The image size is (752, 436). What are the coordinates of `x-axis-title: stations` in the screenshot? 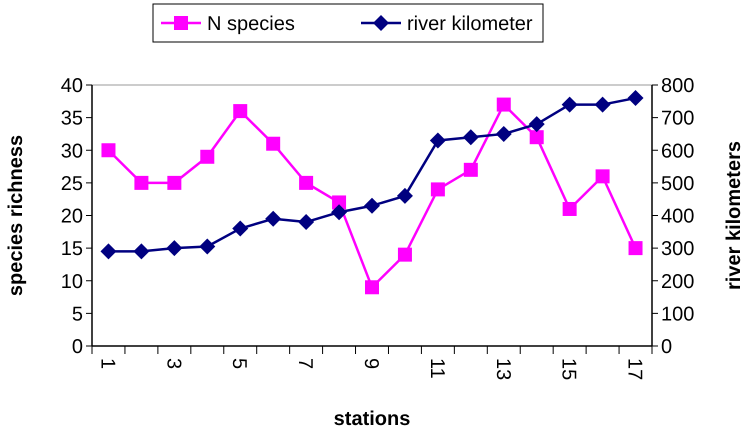 It's located at (372, 419).